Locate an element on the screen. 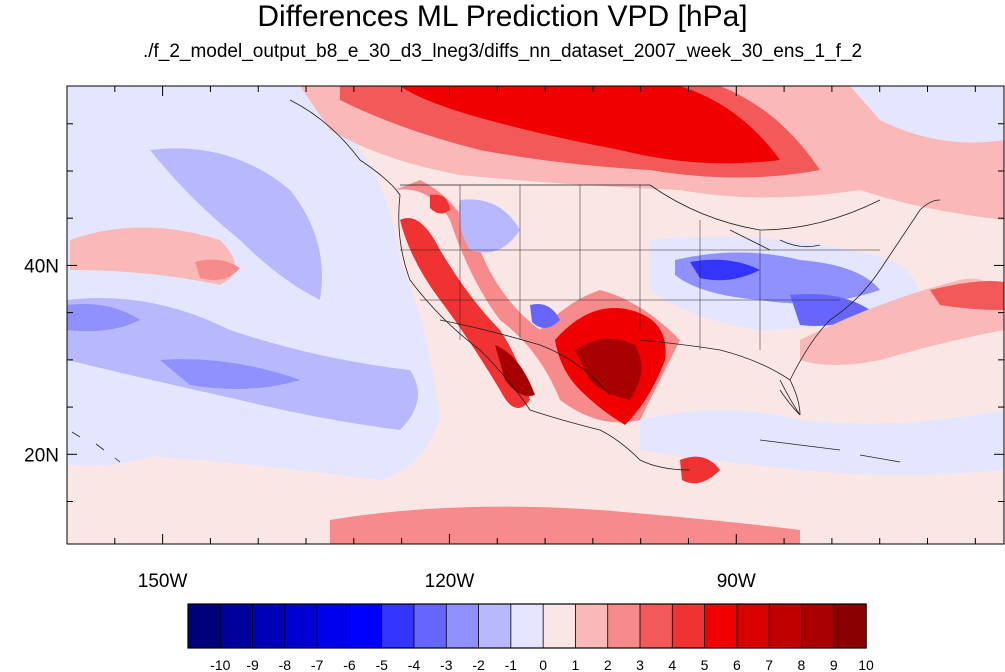 The height and width of the screenshot is (672, 1005). colorbar: -10 -9 -8 -7 -6 -5 -4 -3 -2 -1 0 1 2 3 4 5 6 7 8 9 10 is located at coordinates (530, 637).